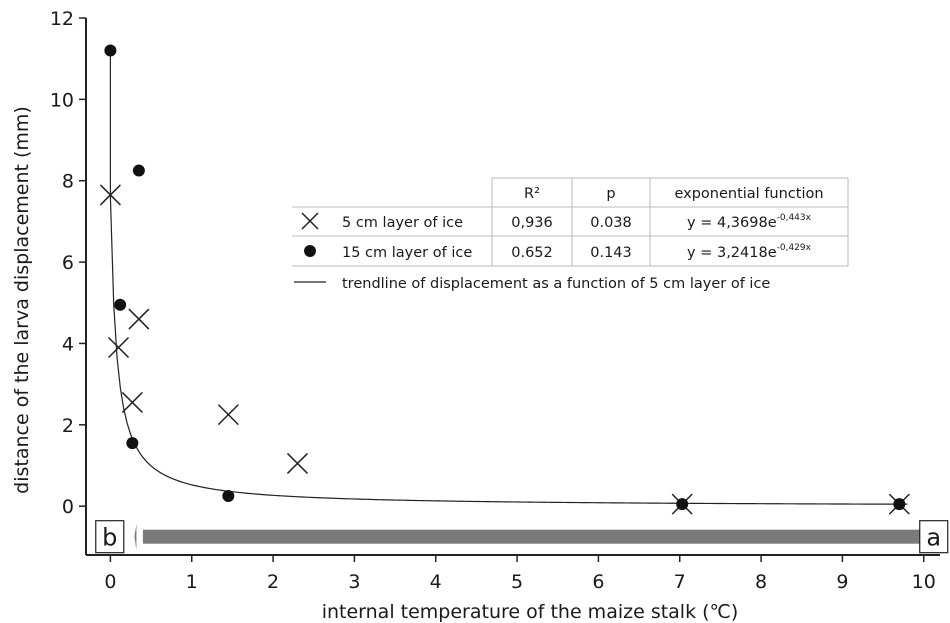  Describe the element at coordinates (135, 536) in the screenshot. I see `temperature-arrow-head` at that location.